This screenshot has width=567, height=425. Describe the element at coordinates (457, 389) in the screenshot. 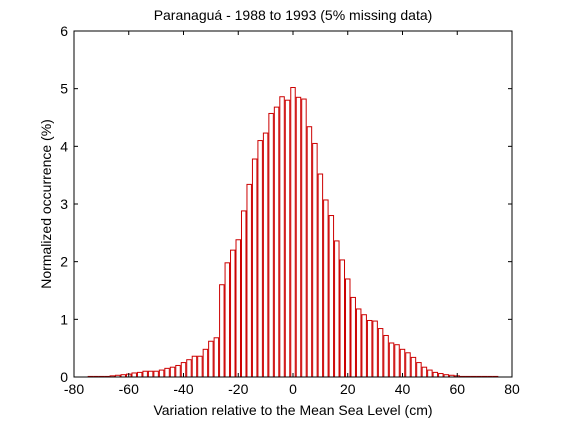

I see `x-tick-label: 60` at that location.